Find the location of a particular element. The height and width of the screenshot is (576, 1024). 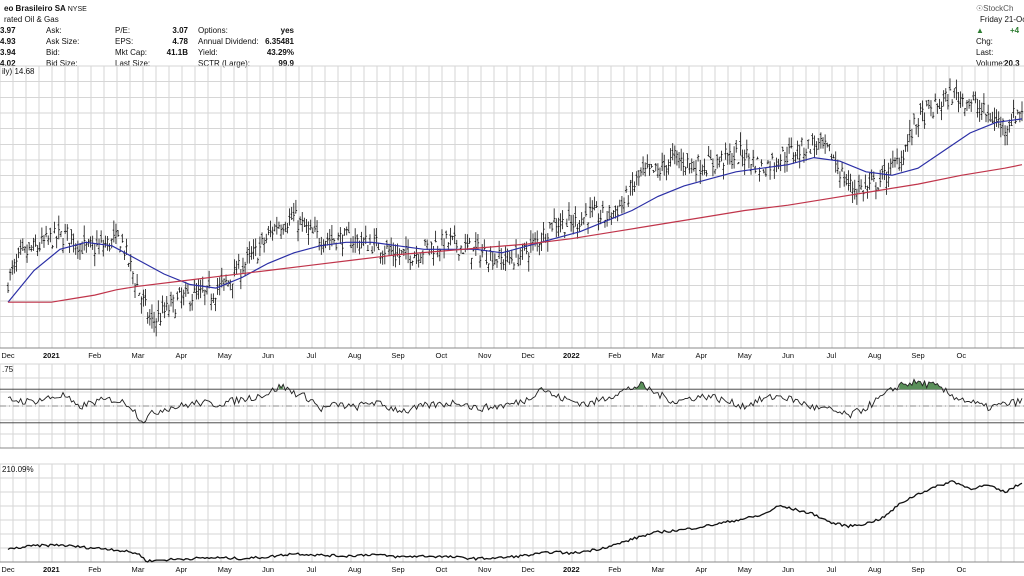

x-tick-label: Dec is located at coordinates (8, 355).